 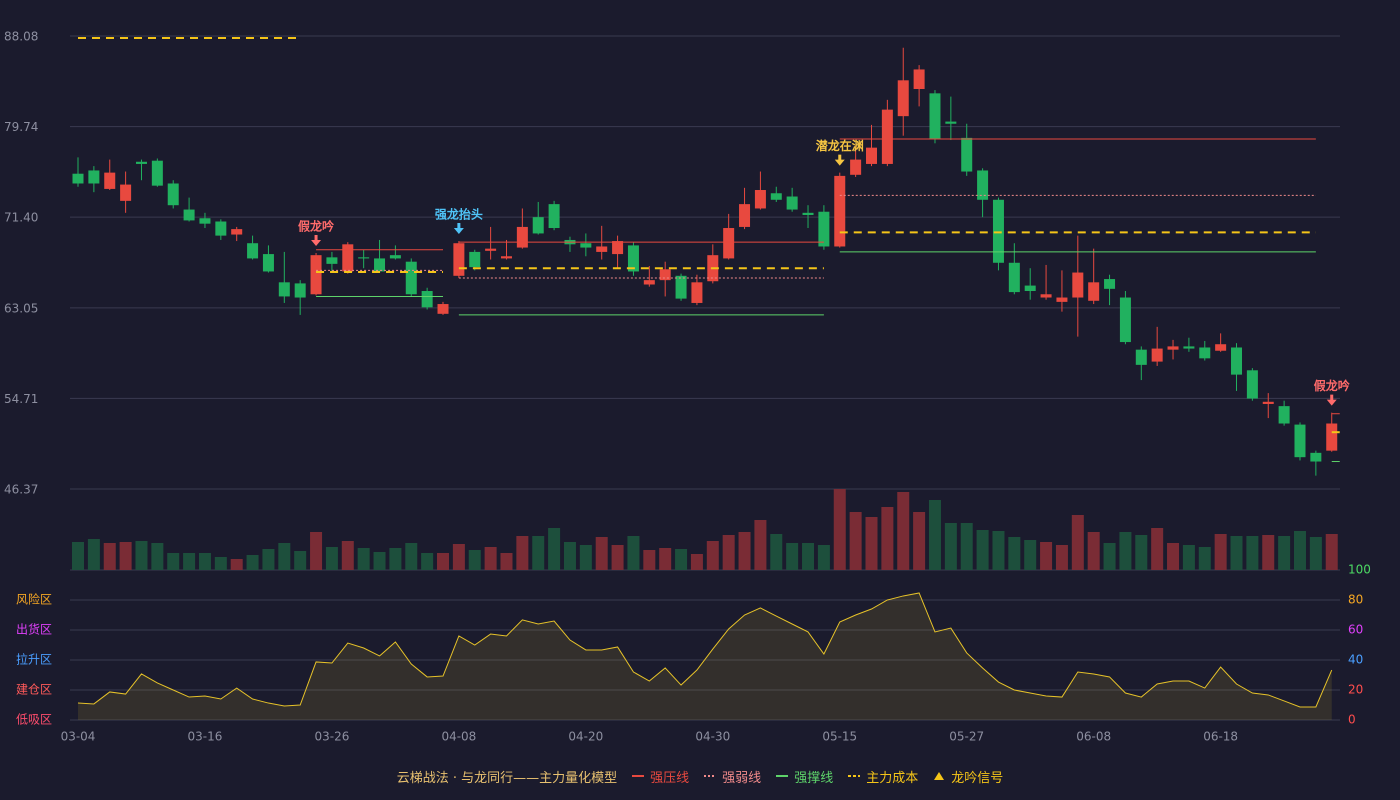 What do you see at coordinates (1352, 720) in the screenshot?
I see `y2-tick-label: 0` at bounding box center [1352, 720].